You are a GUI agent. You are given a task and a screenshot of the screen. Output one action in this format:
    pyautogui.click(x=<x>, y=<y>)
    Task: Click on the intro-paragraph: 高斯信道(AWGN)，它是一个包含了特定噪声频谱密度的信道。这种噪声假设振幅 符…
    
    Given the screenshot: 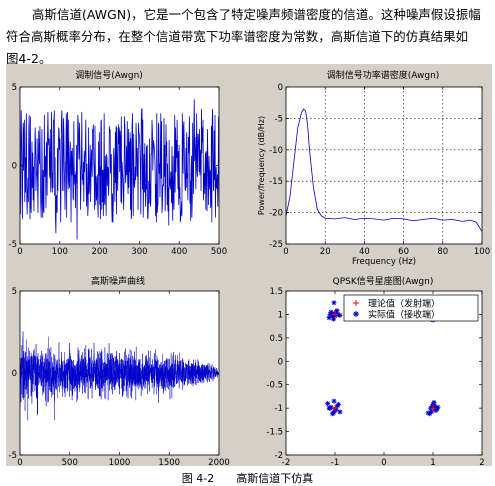 What is the action you would take?
    pyautogui.click(x=249, y=37)
    